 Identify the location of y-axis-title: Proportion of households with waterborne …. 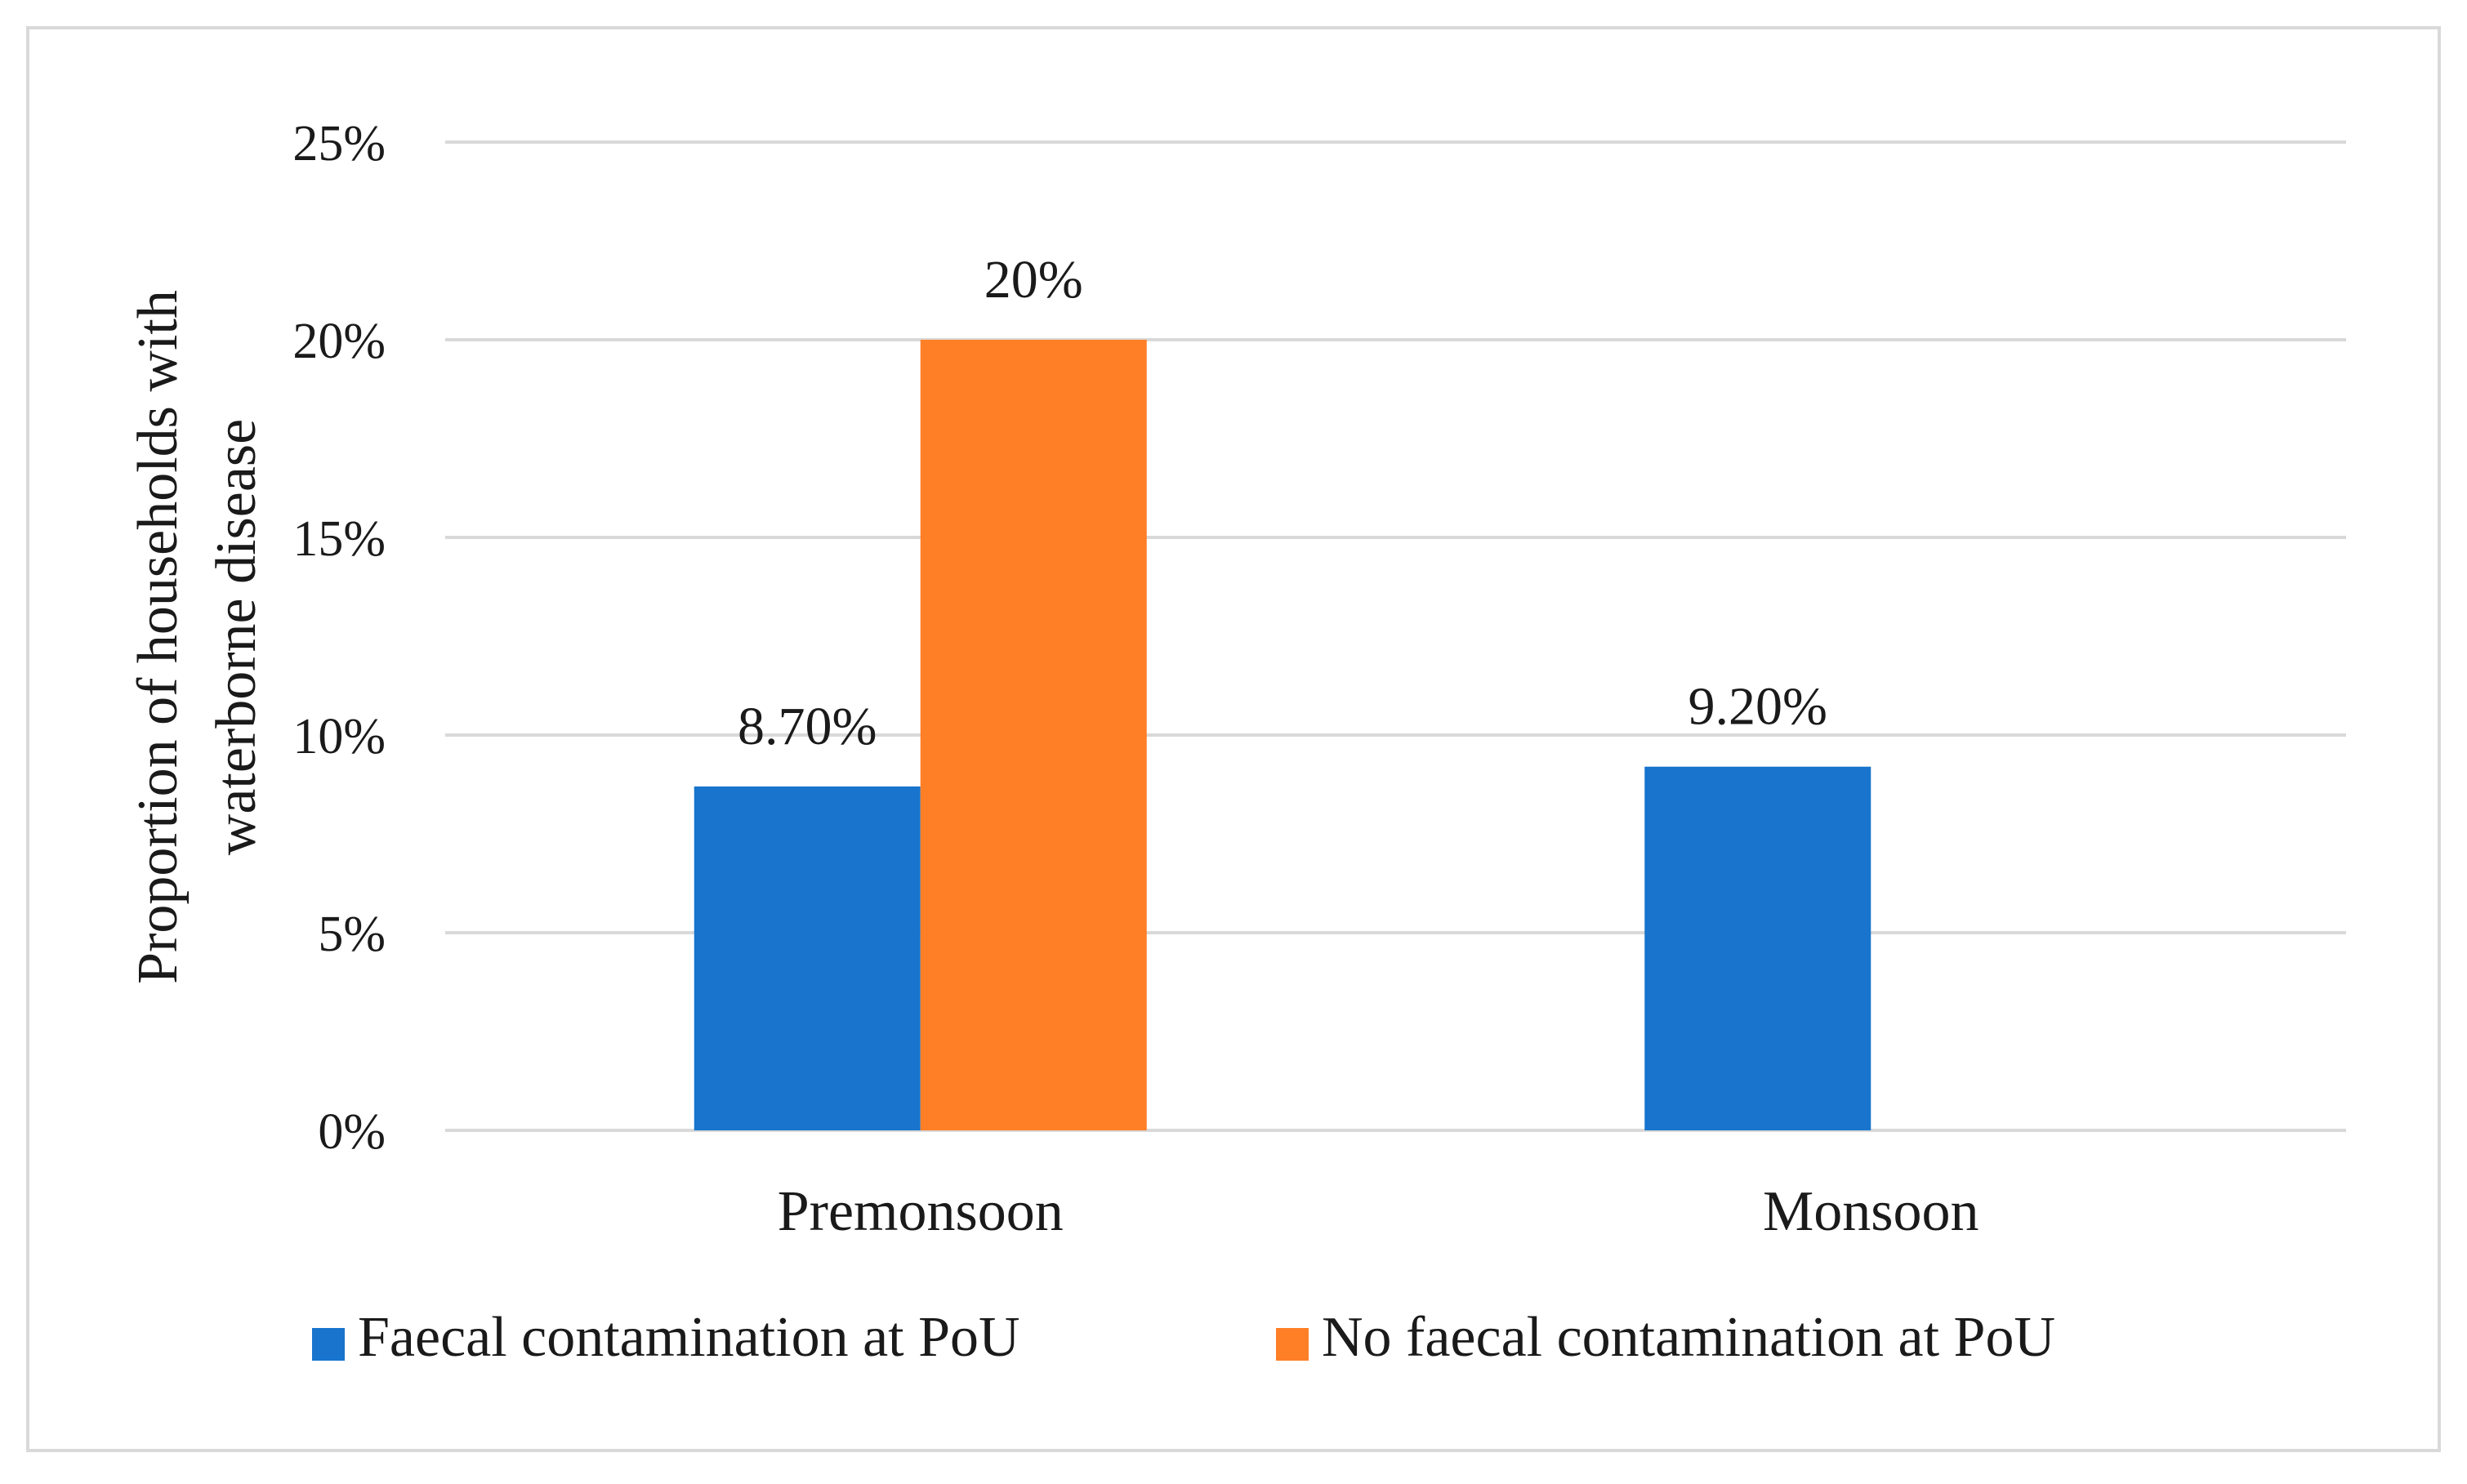
(198, 637).